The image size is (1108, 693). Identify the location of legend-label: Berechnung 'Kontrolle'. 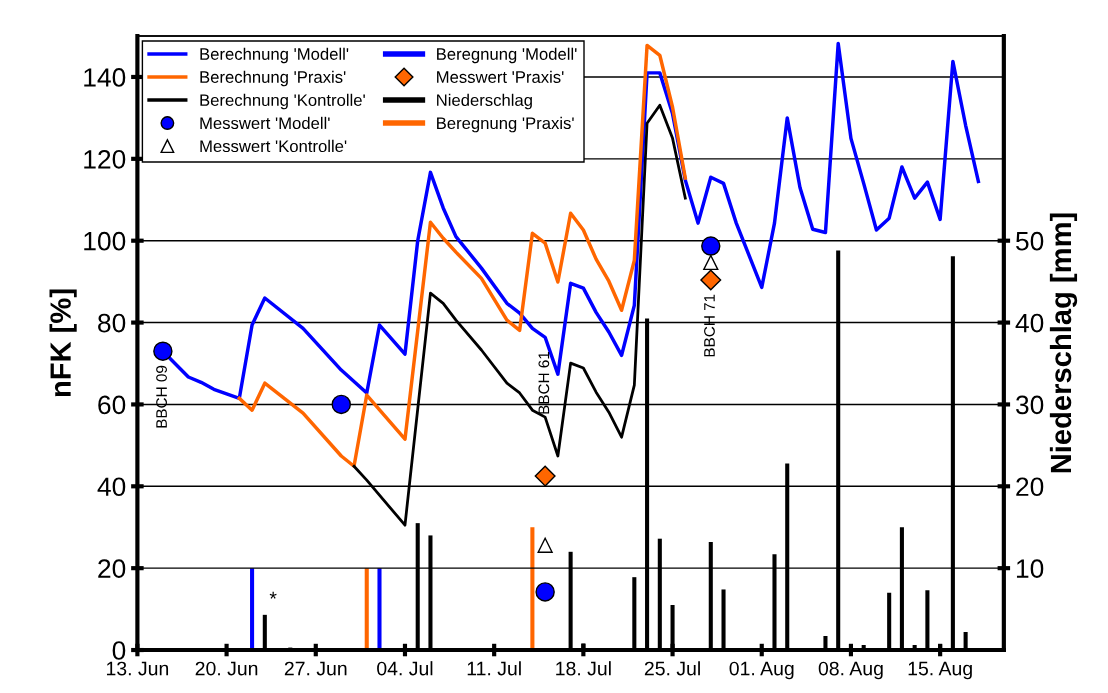
(282, 101).